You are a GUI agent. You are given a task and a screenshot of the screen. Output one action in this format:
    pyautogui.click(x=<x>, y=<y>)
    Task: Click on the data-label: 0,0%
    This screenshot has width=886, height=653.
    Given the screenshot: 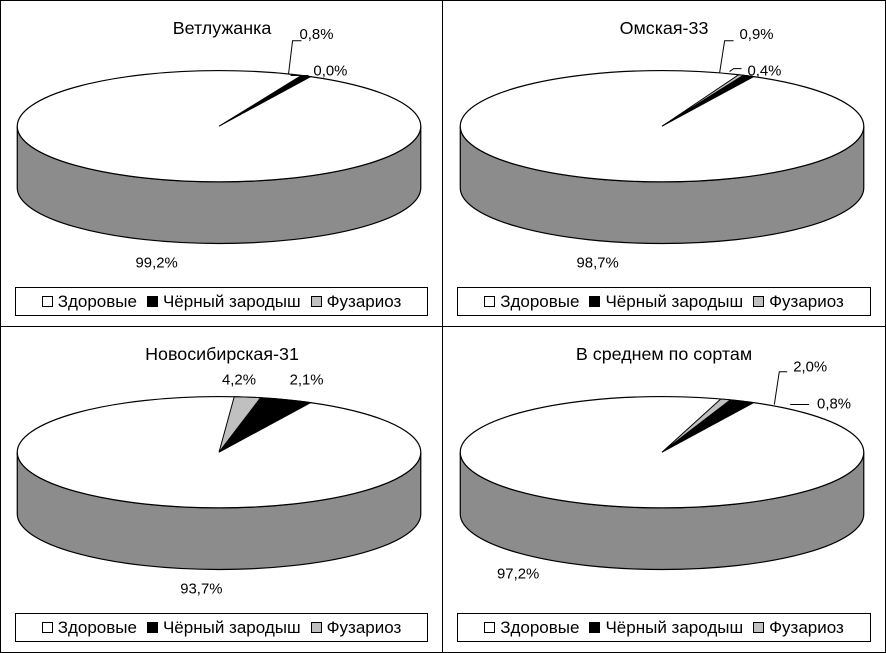 What is the action you would take?
    pyautogui.click(x=330, y=72)
    